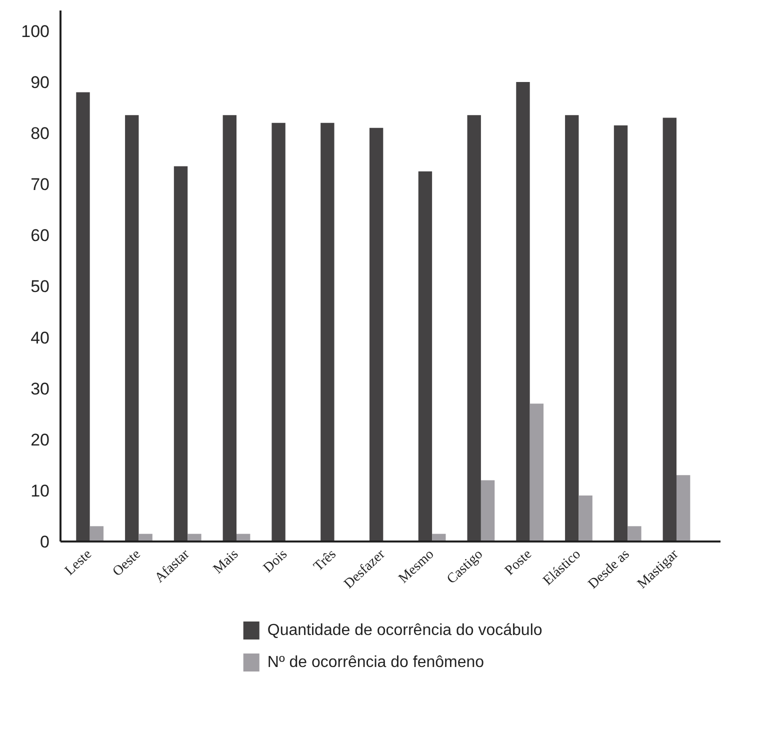 This screenshot has width=757, height=740. Describe the element at coordinates (325, 561) in the screenshot. I see `x-tick-label: Três` at that location.